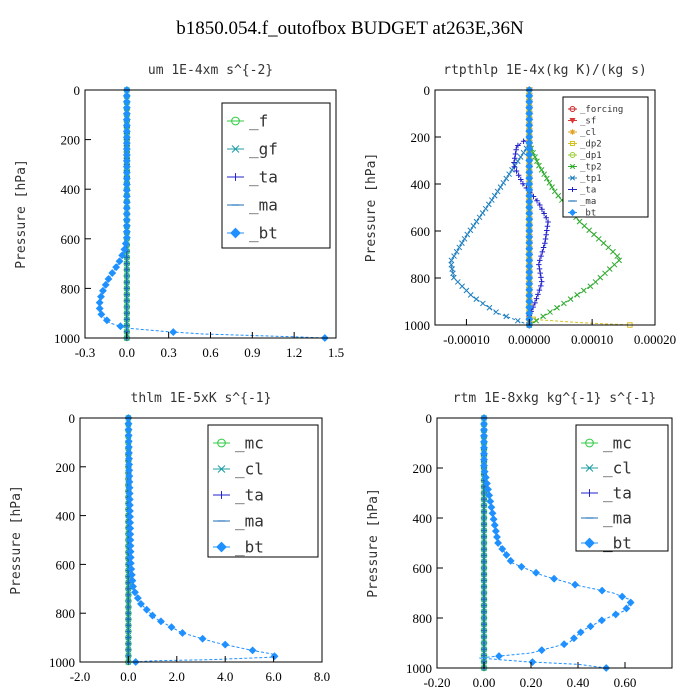 The image size is (700, 700). I want to click on y-axis-label: Pressure [hPa], so click(16, 540).